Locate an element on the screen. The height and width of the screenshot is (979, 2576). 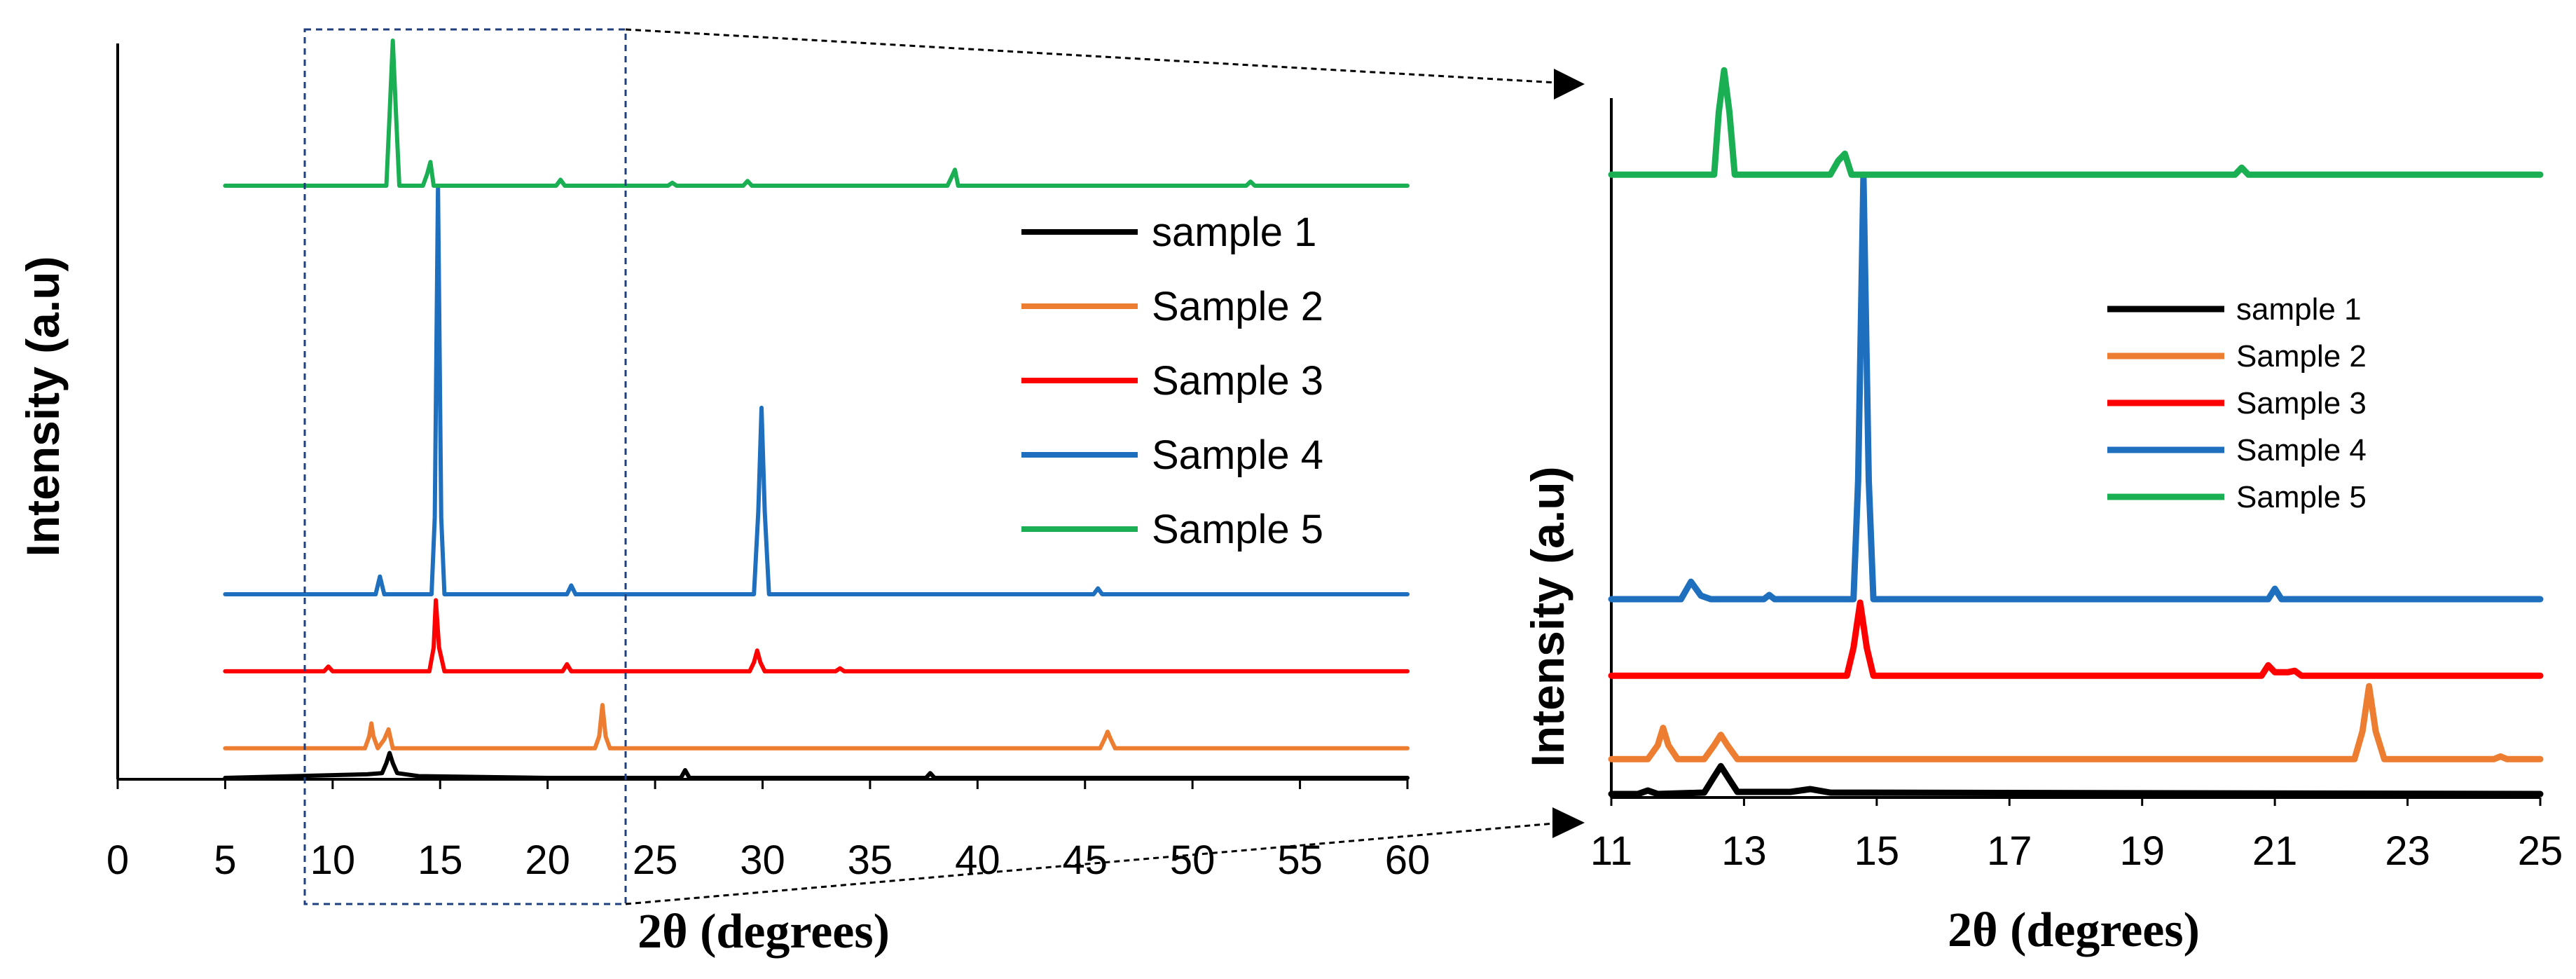
zoom-connector-bottom is located at coordinates (1090, 863).